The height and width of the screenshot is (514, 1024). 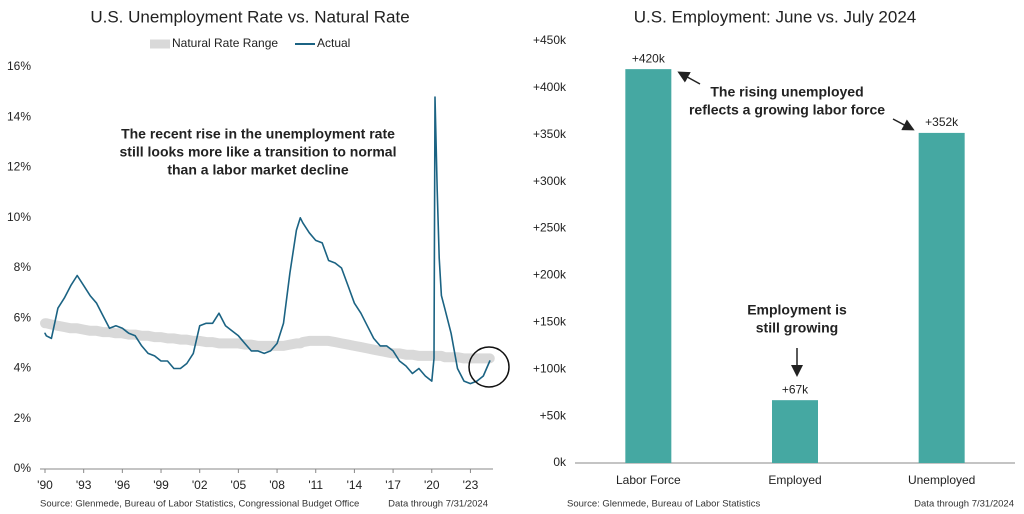 I want to click on x-tick-label: '23, so click(x=471, y=485).